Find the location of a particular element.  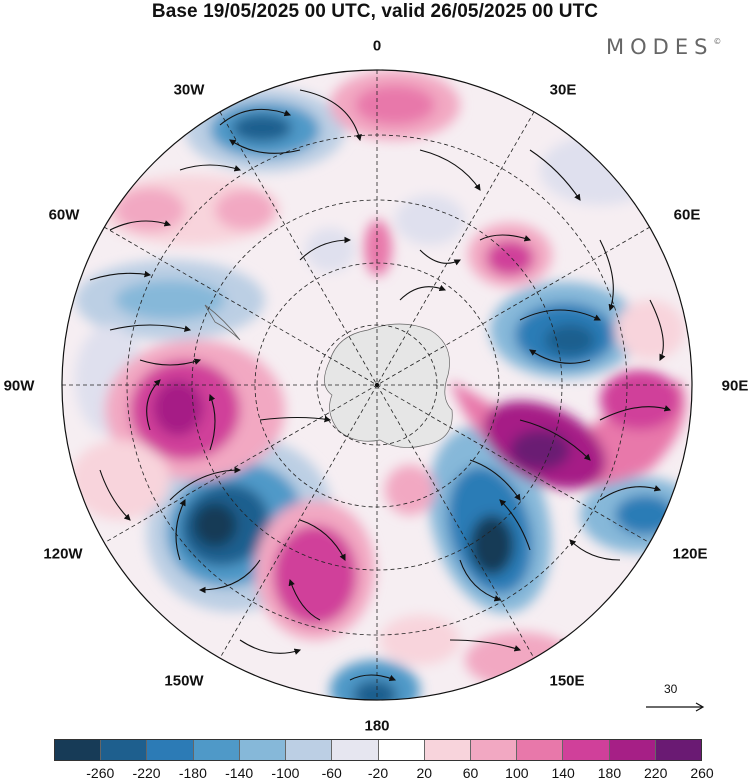

modes-logo: MODES© is located at coordinates (663, 47).